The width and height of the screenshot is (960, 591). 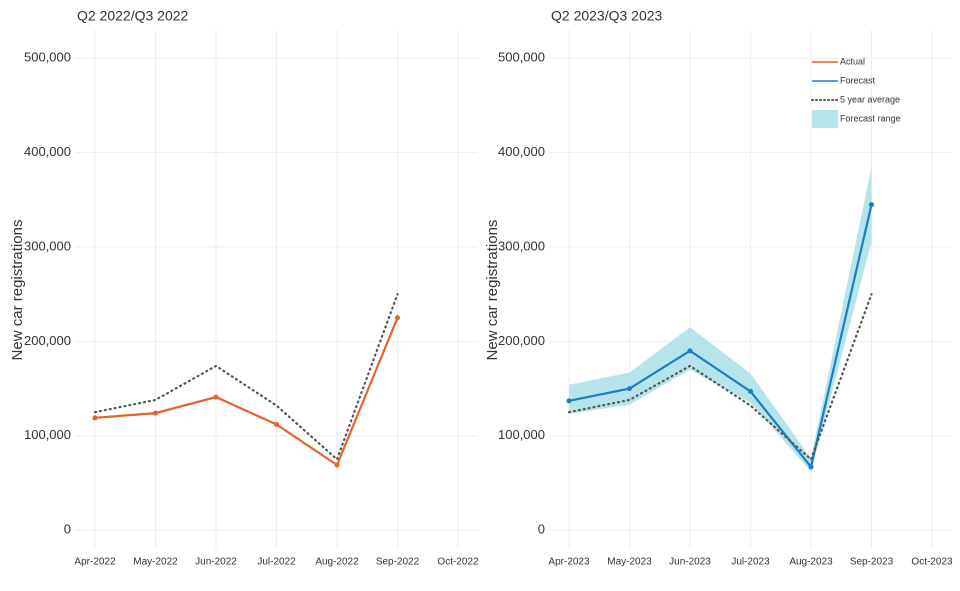 I want to click on x-tick-label: Oct-2022, so click(x=458, y=562).